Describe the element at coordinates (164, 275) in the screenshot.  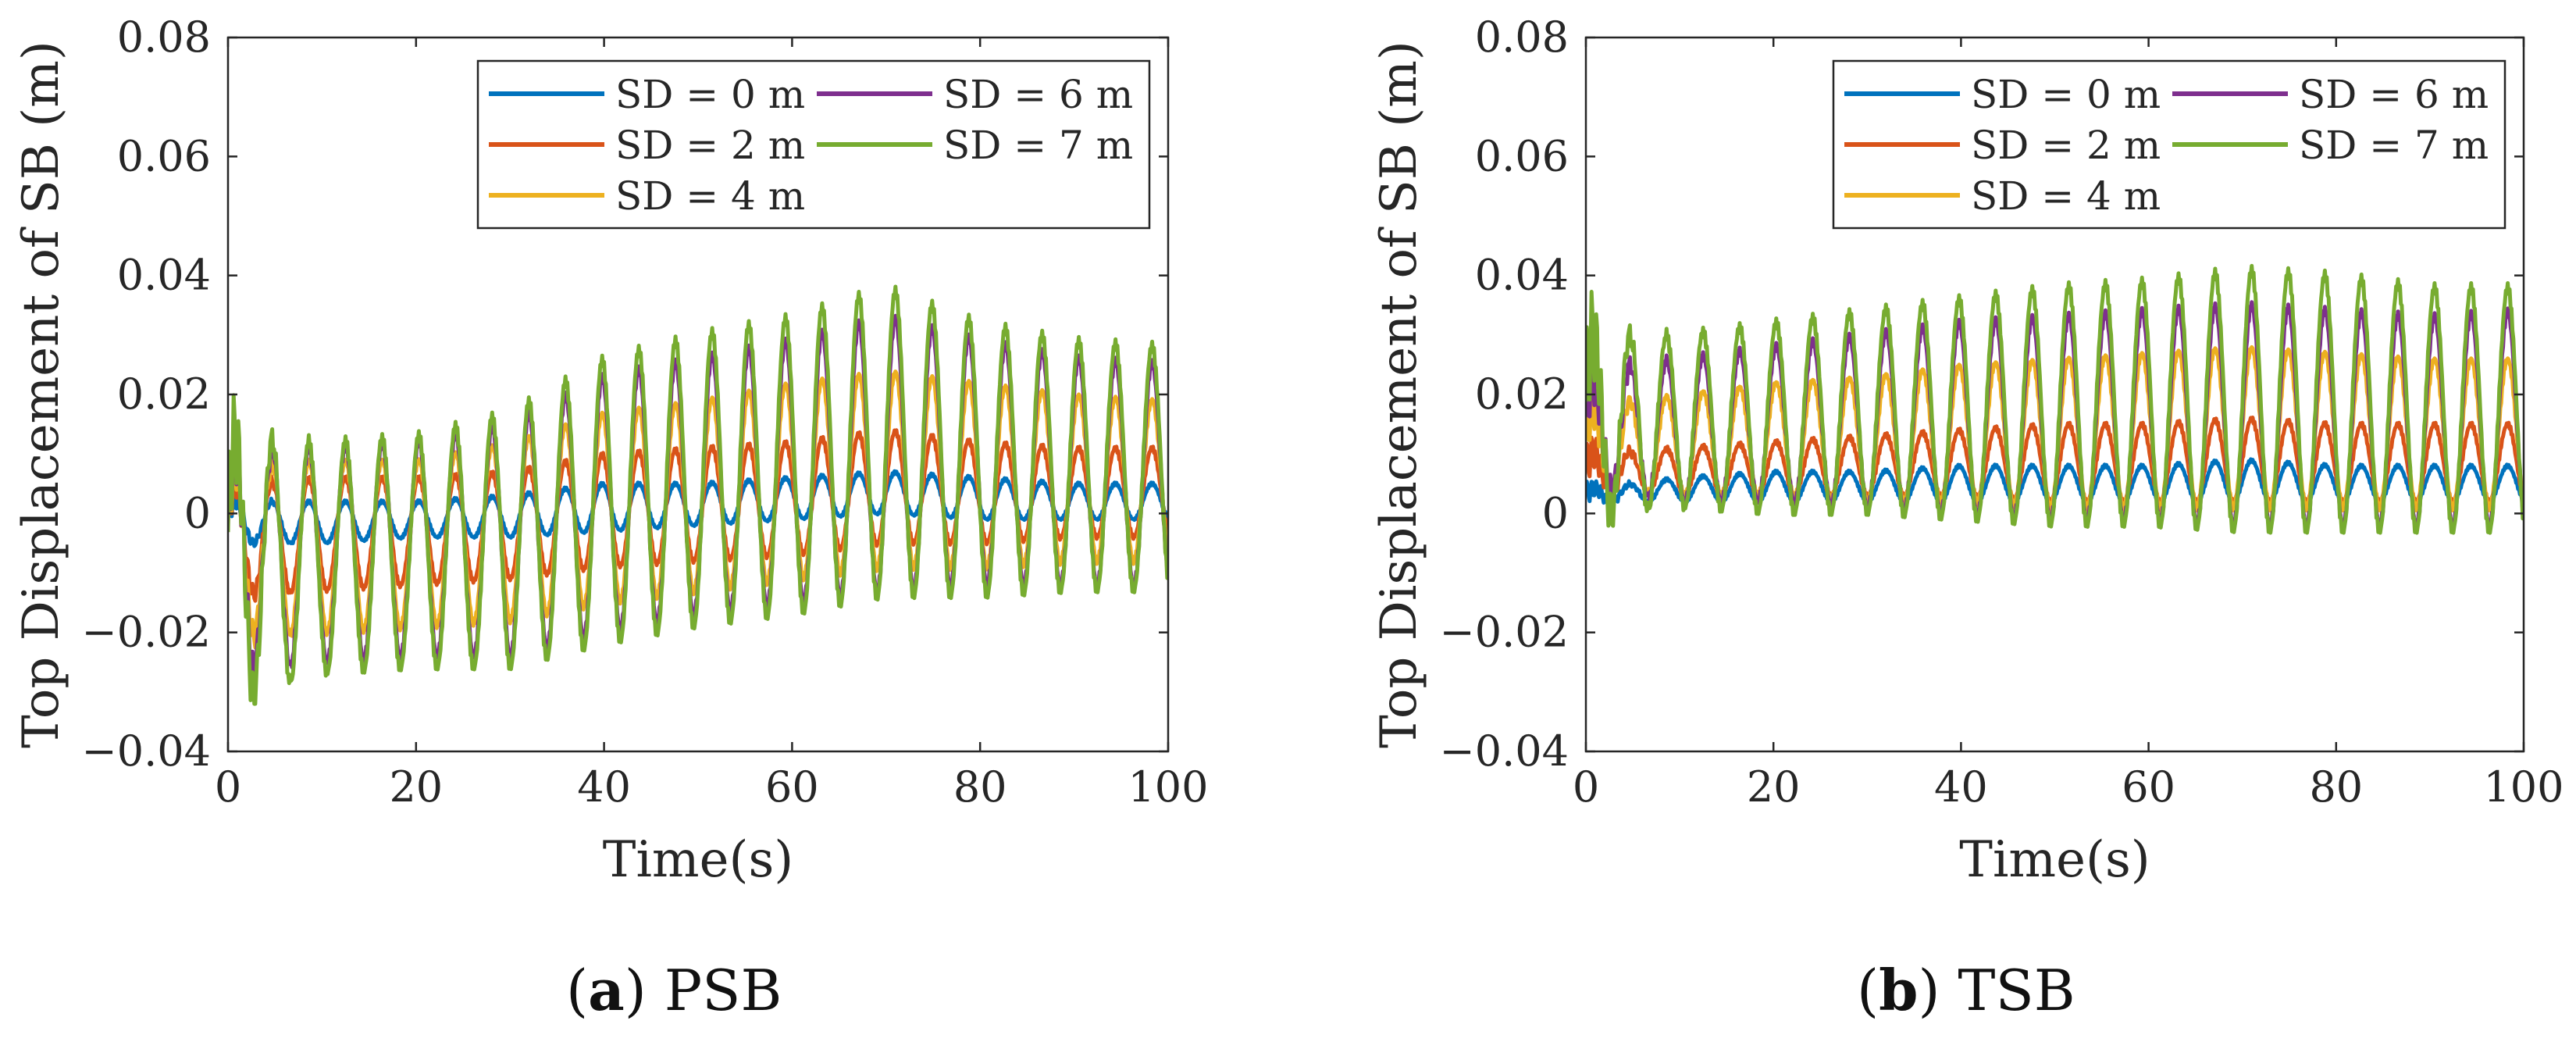
I see `chart-a-ytick-label-4: 0.04` at that location.